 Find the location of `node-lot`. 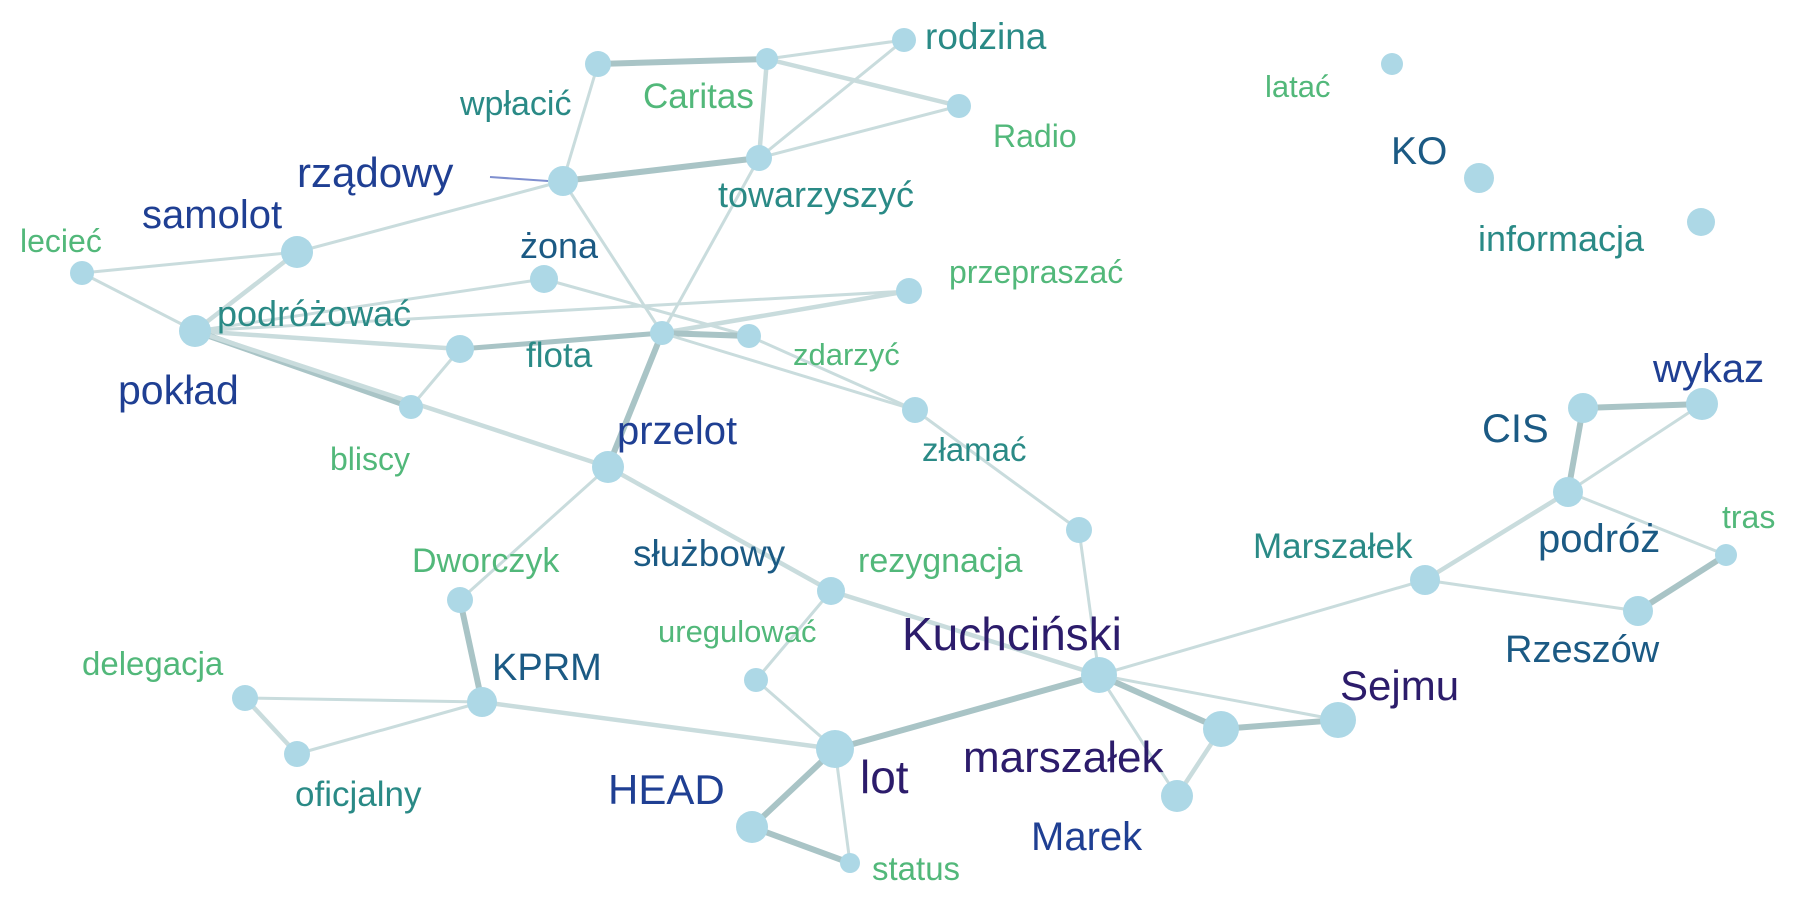

node-lot is located at coordinates (835, 749).